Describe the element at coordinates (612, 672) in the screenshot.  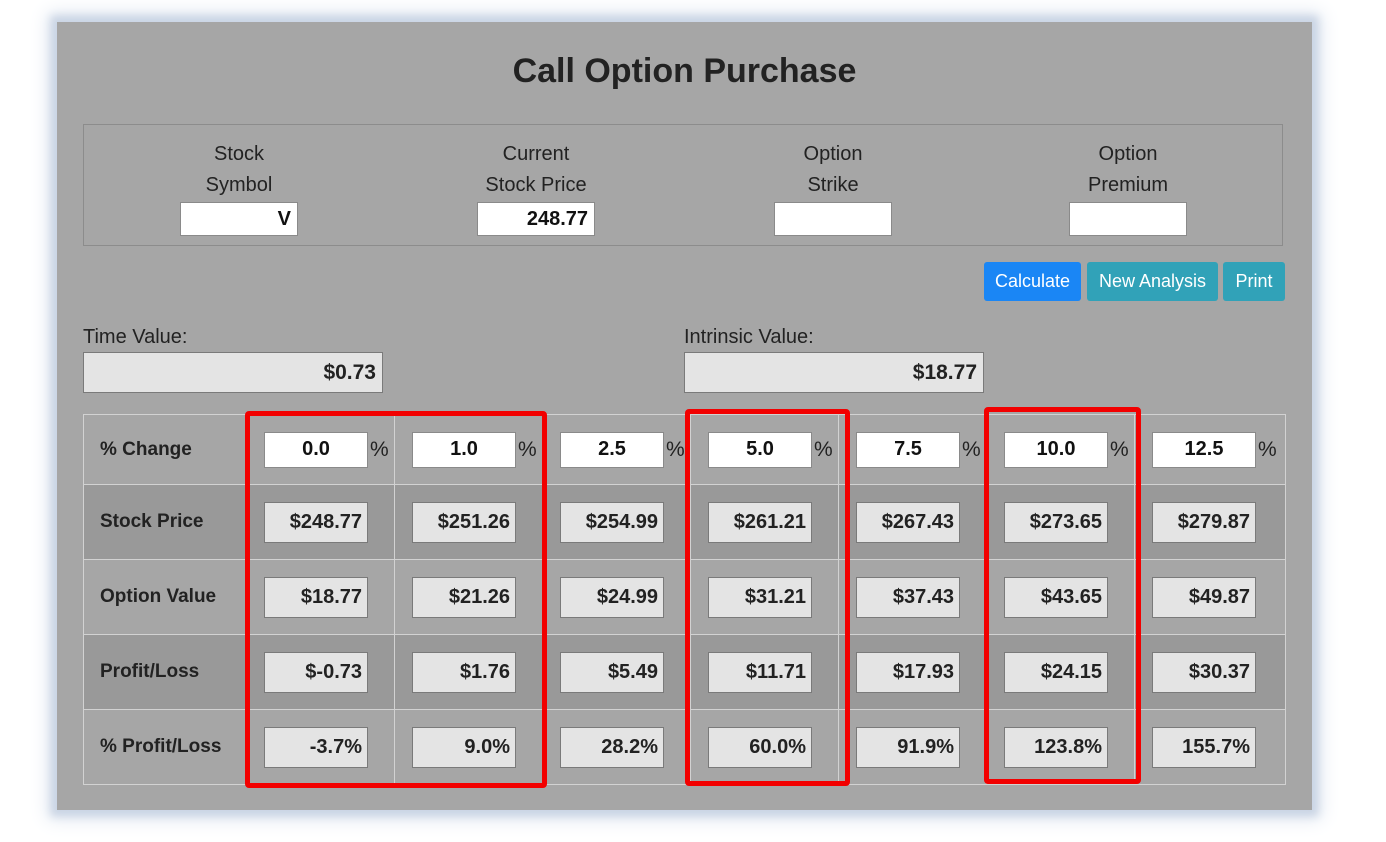
I see `profit-loss-value: $5.49` at that location.